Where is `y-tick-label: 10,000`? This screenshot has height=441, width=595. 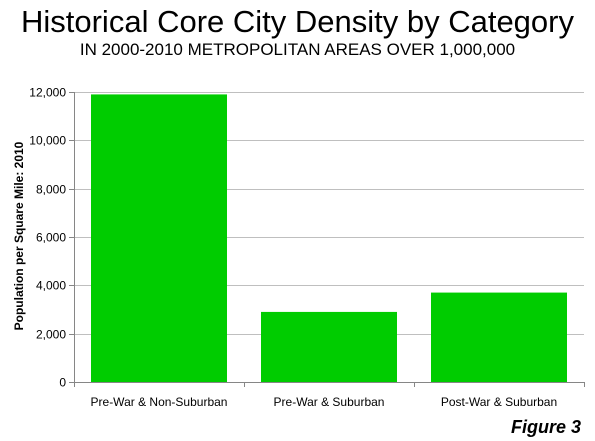
y-tick-label: 10,000 is located at coordinates (47, 141).